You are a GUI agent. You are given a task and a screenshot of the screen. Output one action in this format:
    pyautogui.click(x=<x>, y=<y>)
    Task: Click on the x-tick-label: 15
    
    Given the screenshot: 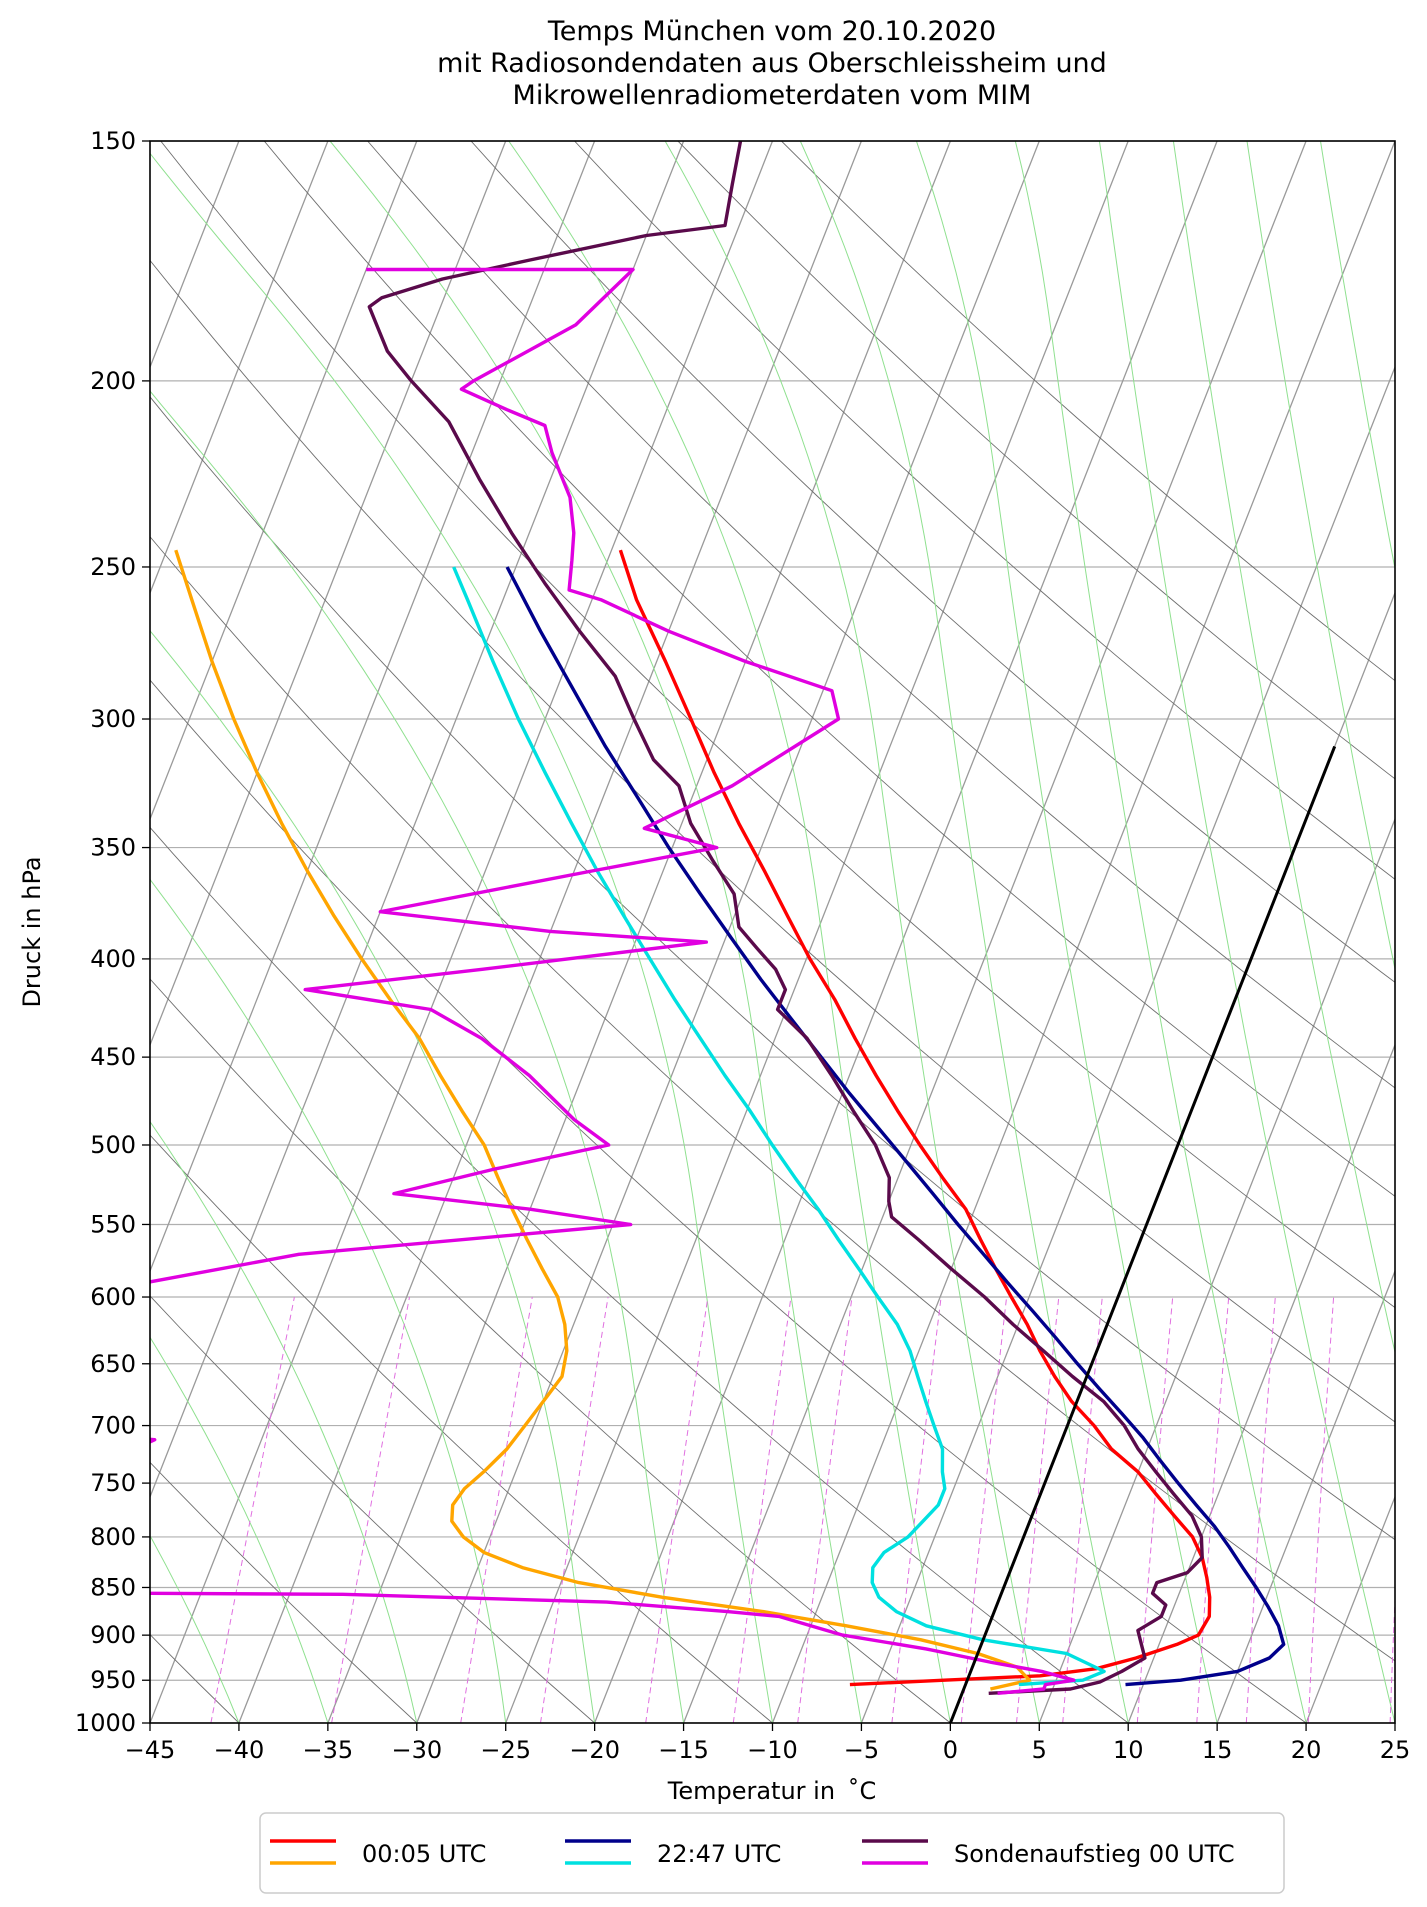 What is the action you would take?
    pyautogui.click(x=1217, y=1750)
    